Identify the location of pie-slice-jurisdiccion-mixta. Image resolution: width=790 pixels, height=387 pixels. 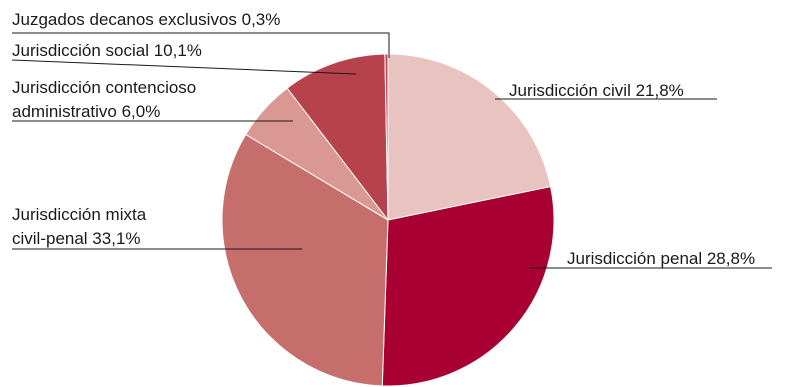
(305, 260).